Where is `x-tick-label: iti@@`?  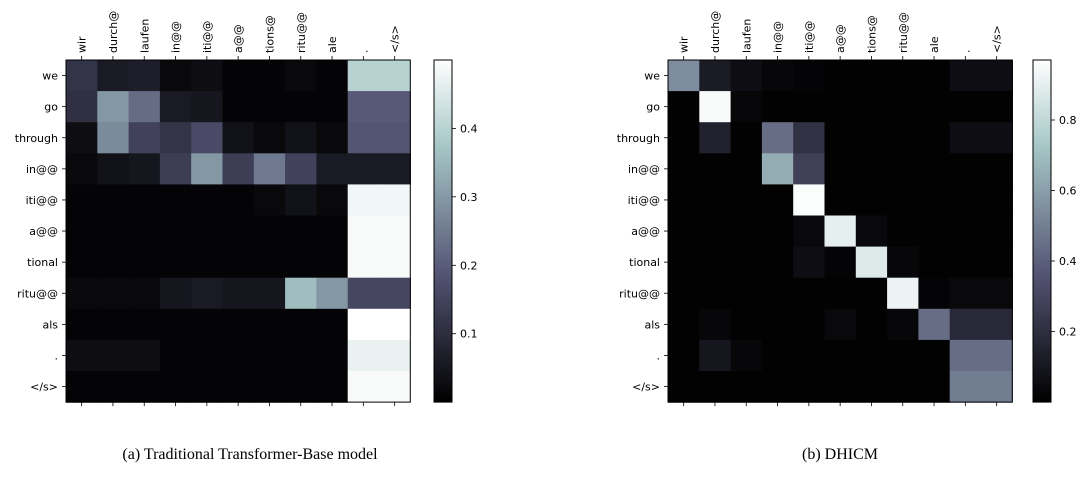
x-tick-label: iti@@ is located at coordinates (809, 37).